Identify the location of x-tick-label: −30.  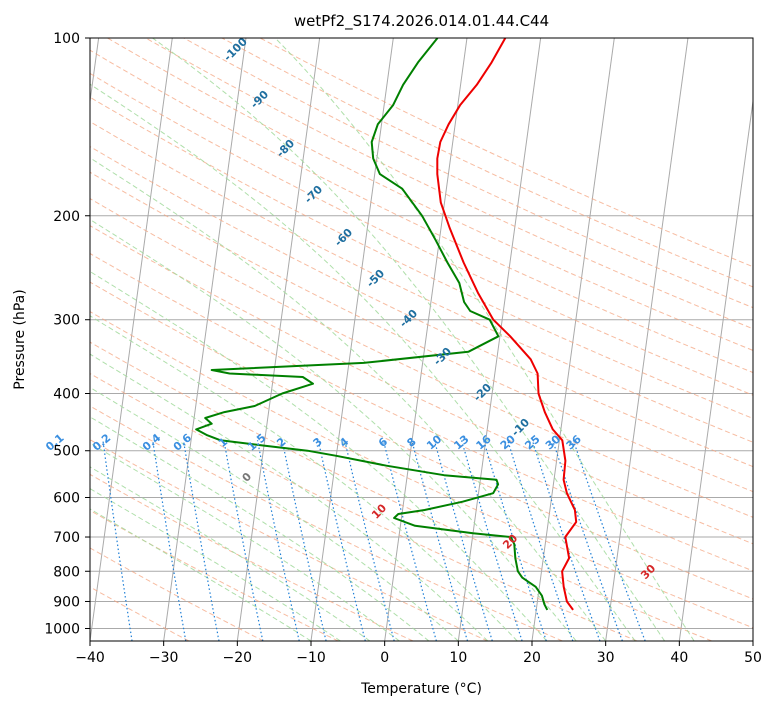
(164, 658).